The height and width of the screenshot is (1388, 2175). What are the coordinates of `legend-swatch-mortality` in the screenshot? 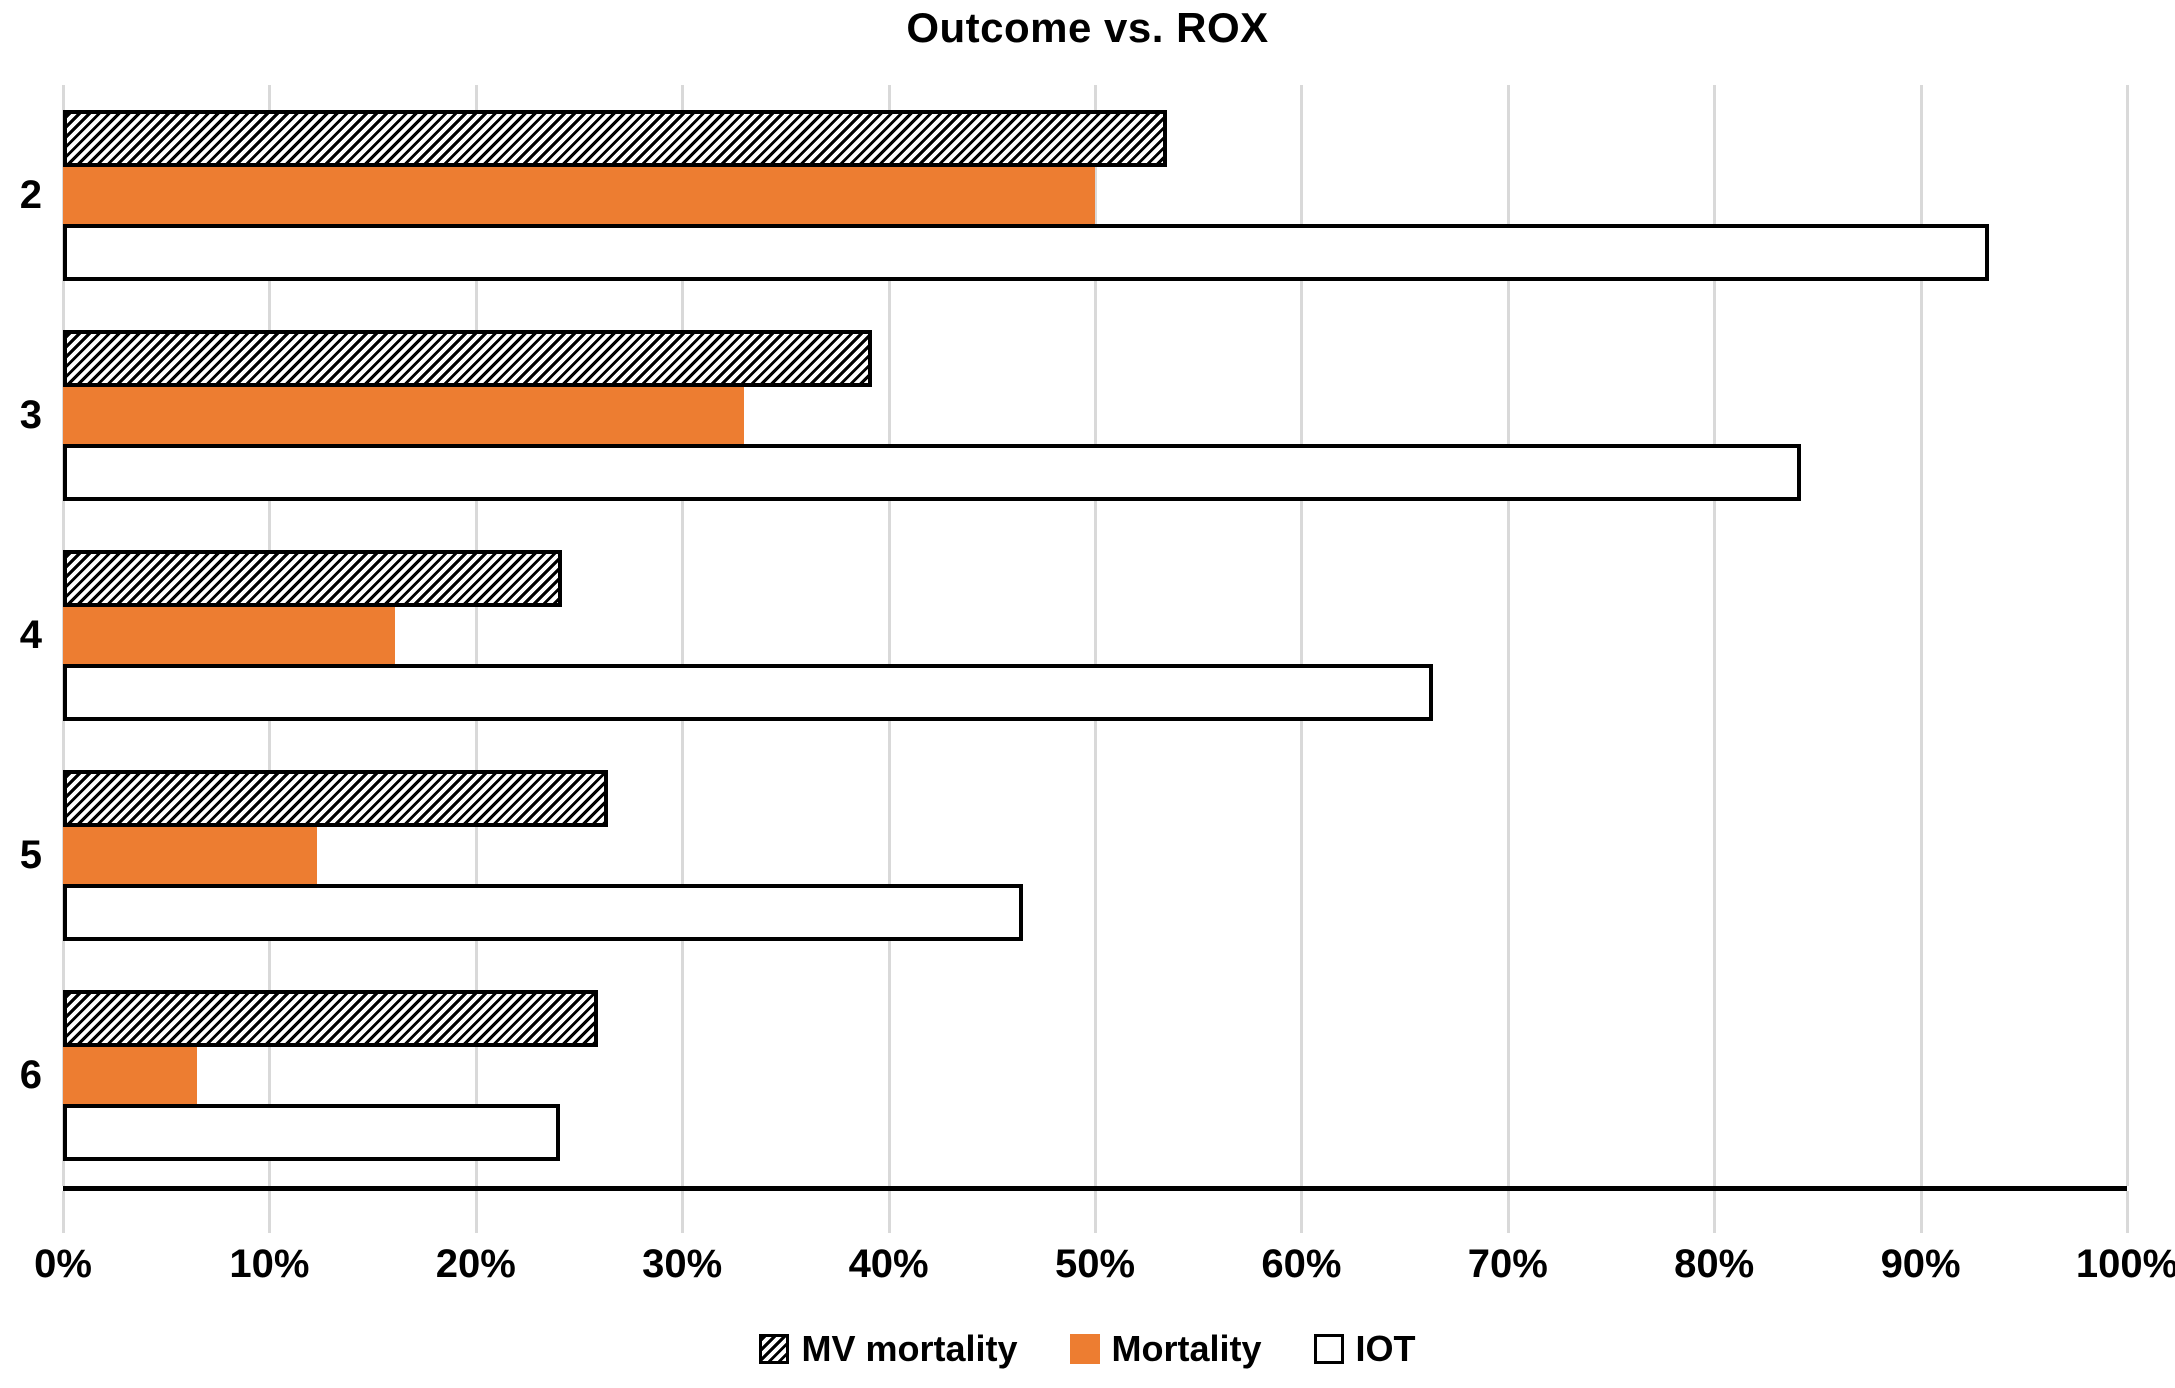 It's located at (1084, 1349).